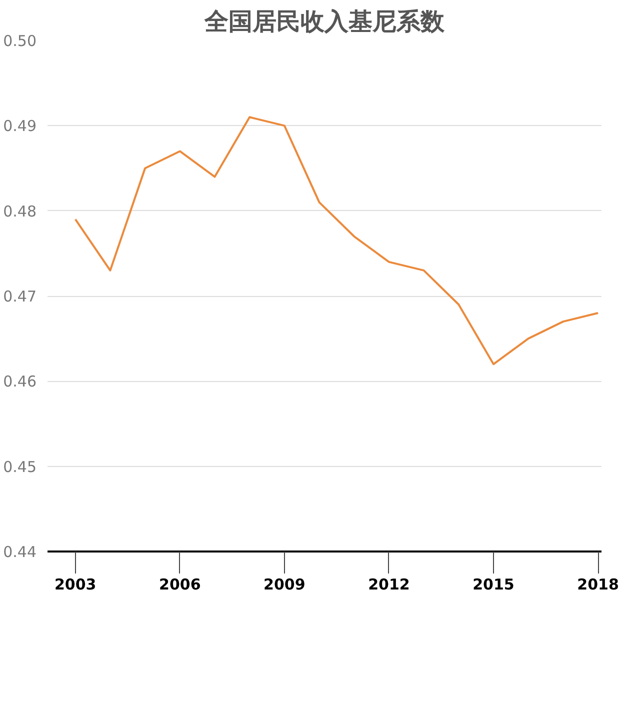 The height and width of the screenshot is (701, 641). What do you see at coordinates (75, 585) in the screenshot?
I see `x-tick-label: 2003` at bounding box center [75, 585].